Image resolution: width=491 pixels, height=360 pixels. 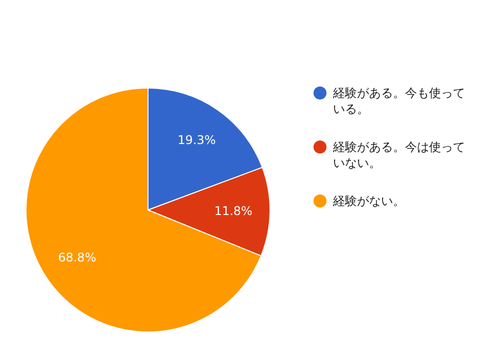 What do you see at coordinates (398, 155) in the screenshot?
I see `legend-label: 経験がある。今は使っていない。` at bounding box center [398, 155].